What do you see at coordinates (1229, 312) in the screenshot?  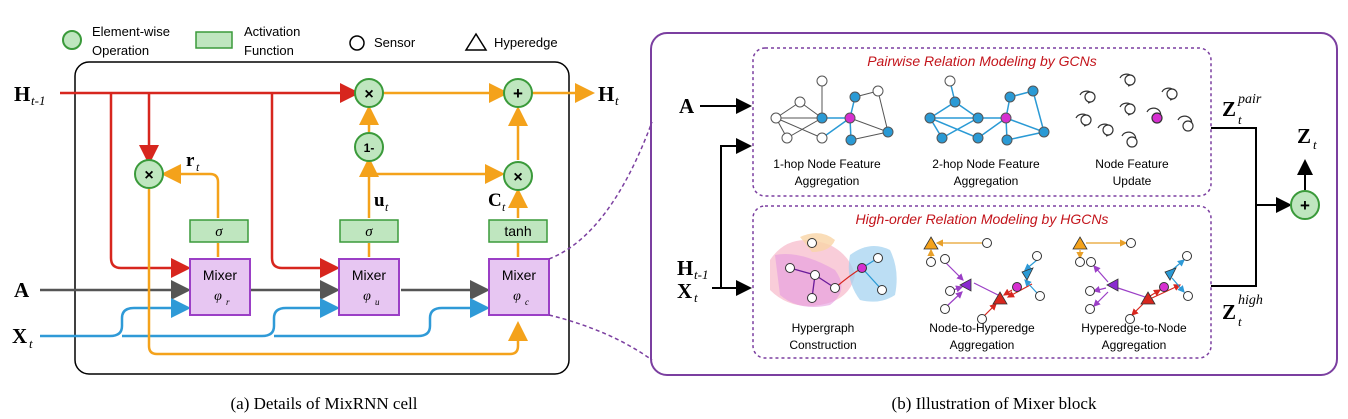 I see `z-high-main: Z` at bounding box center [1229, 312].